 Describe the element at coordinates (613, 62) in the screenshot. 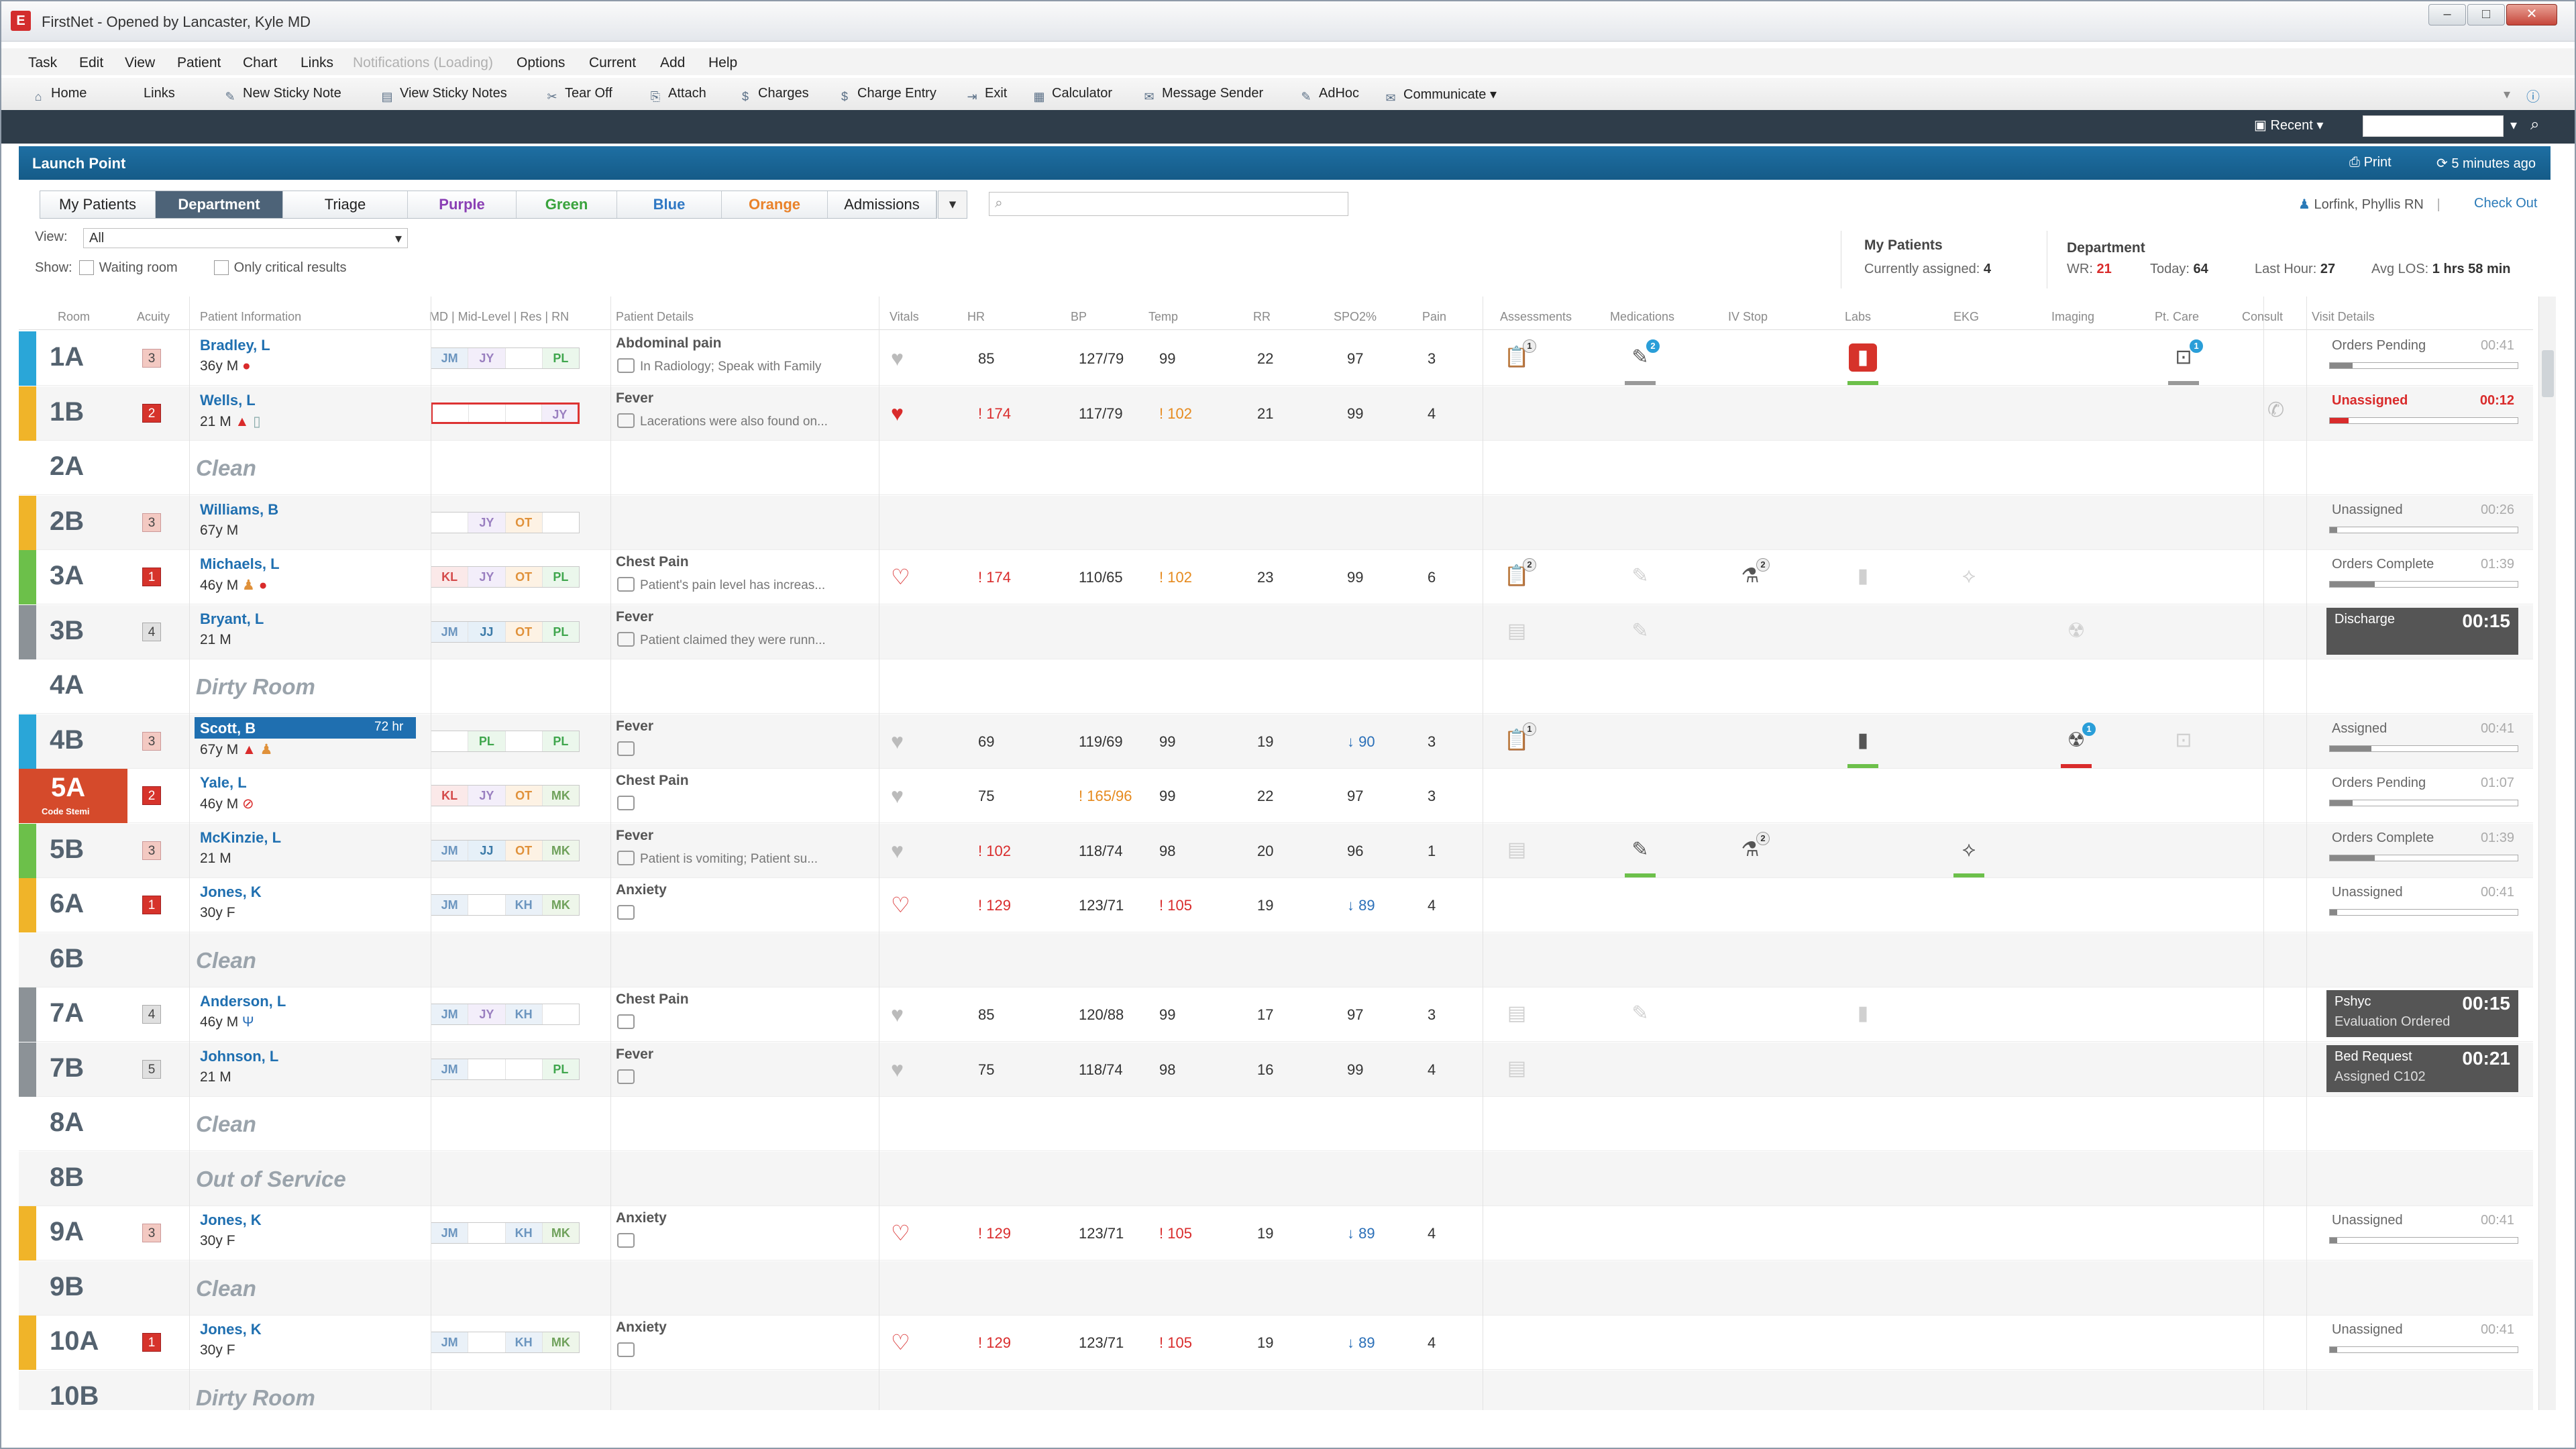

I see `menu-current: Current` at that location.